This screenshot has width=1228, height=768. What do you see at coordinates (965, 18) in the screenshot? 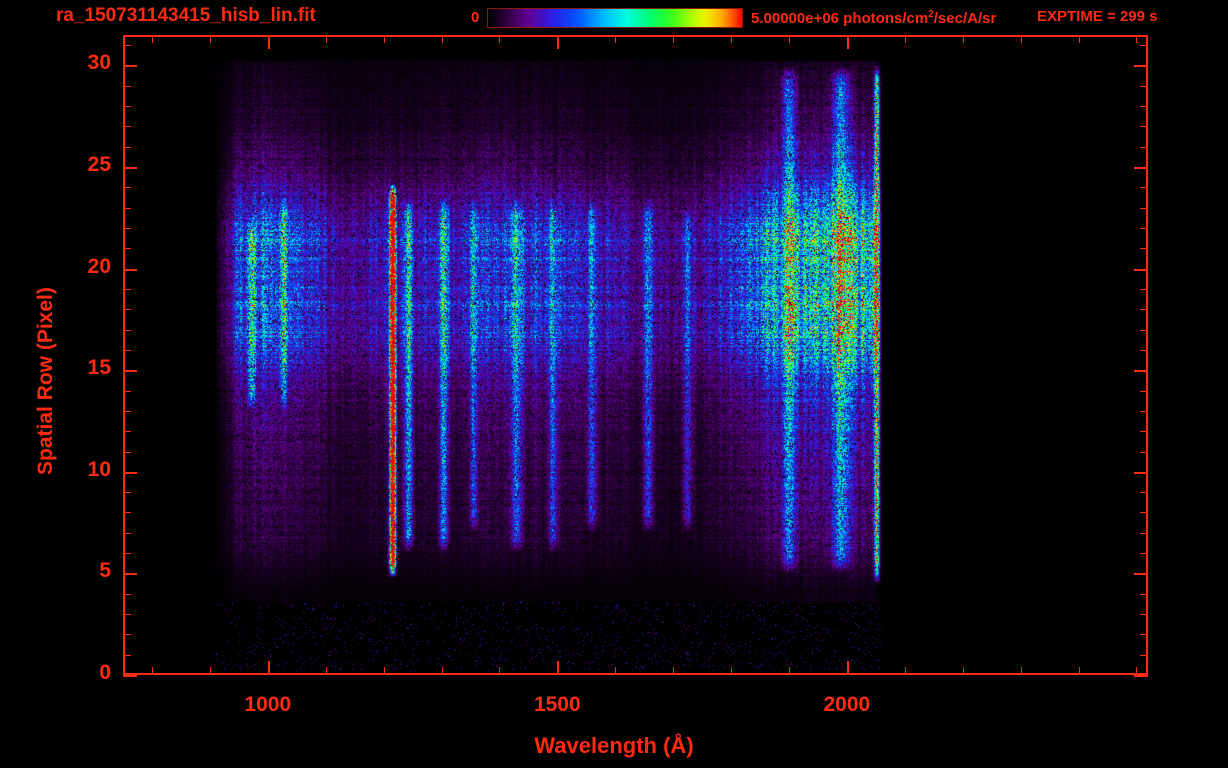
I see `colorbar-max-suffix: /sec/A/sr` at bounding box center [965, 18].